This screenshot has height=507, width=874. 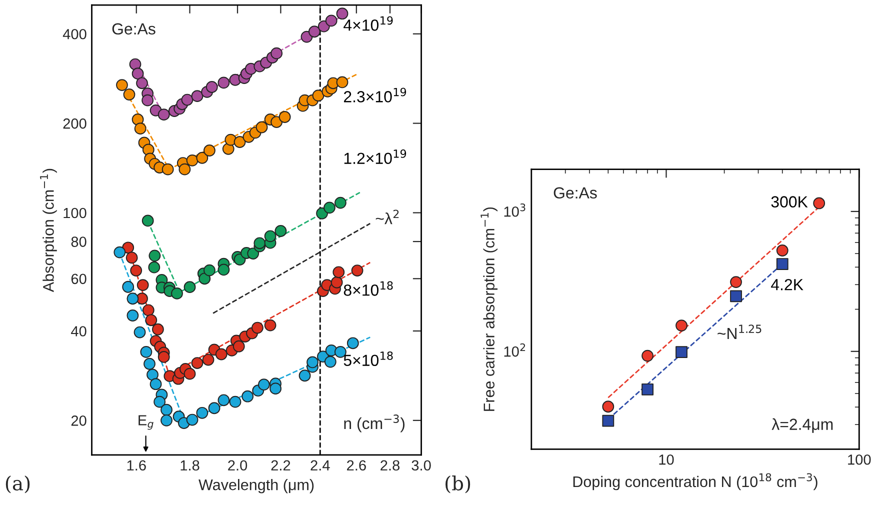 What do you see at coordinates (421, 465) in the screenshot?
I see `x-tick-label: 3.0` at bounding box center [421, 465].